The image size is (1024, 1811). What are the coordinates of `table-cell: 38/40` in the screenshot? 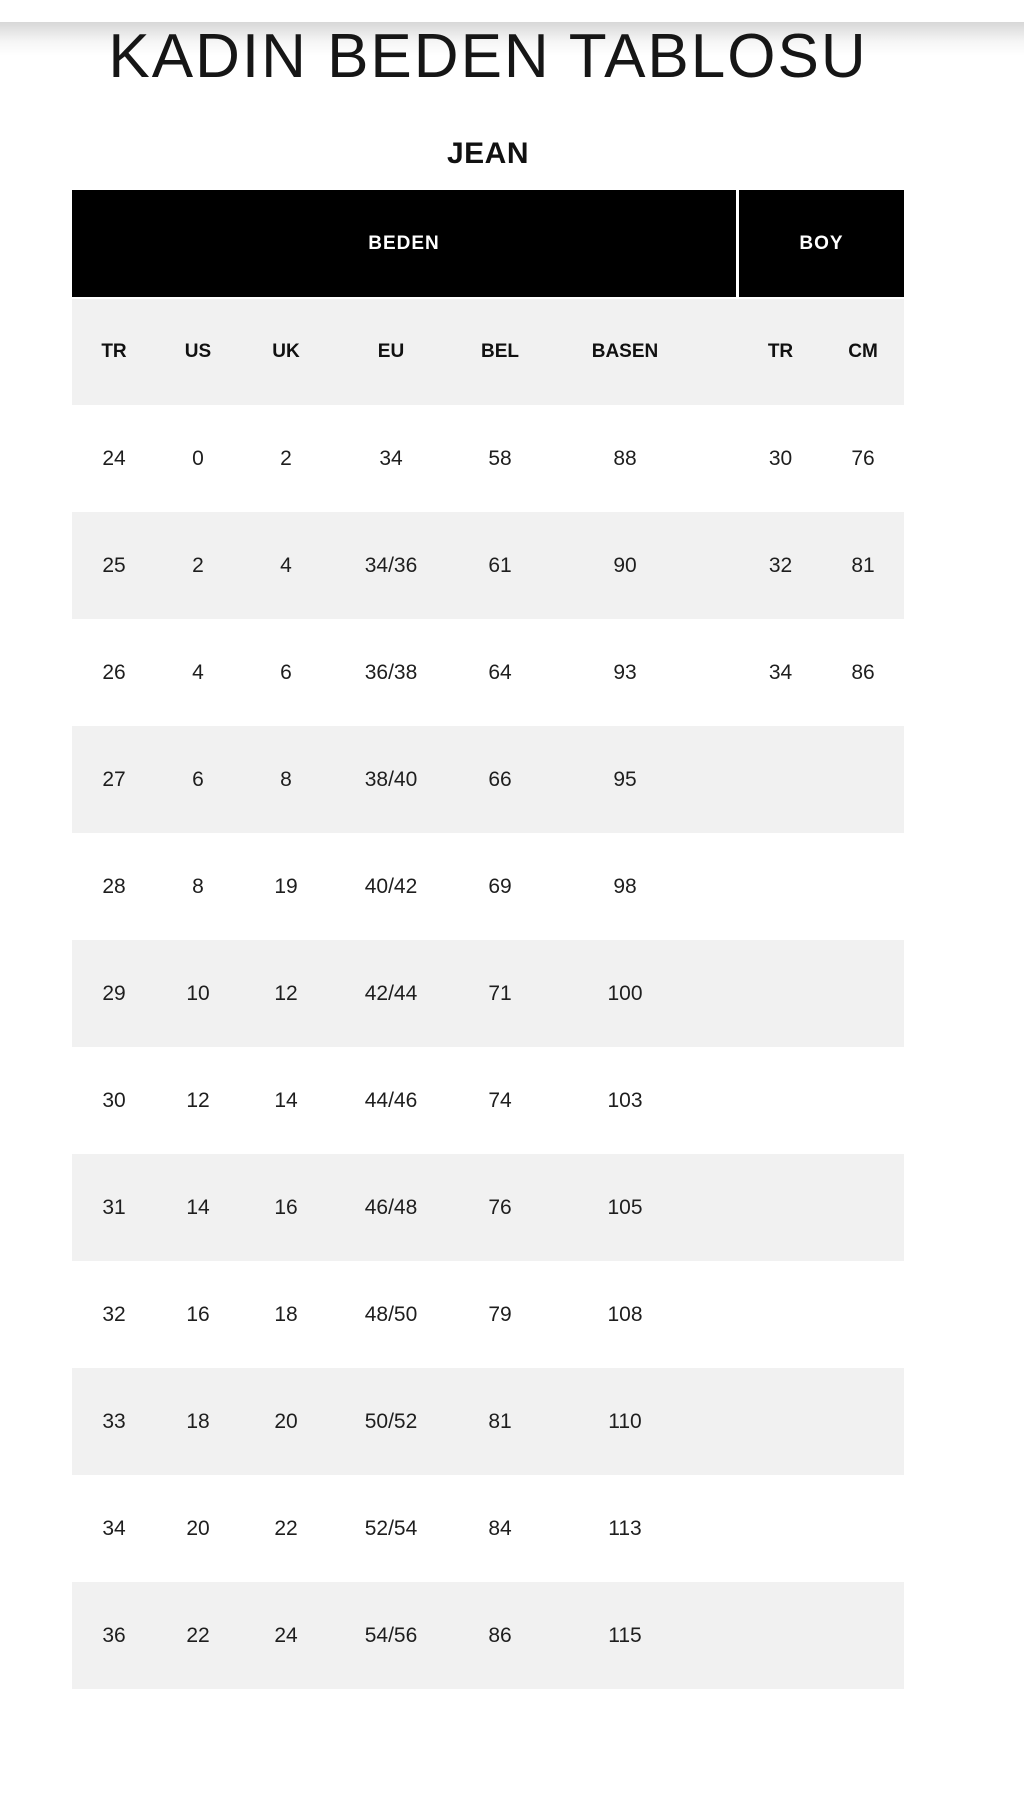 It's located at (391, 779).